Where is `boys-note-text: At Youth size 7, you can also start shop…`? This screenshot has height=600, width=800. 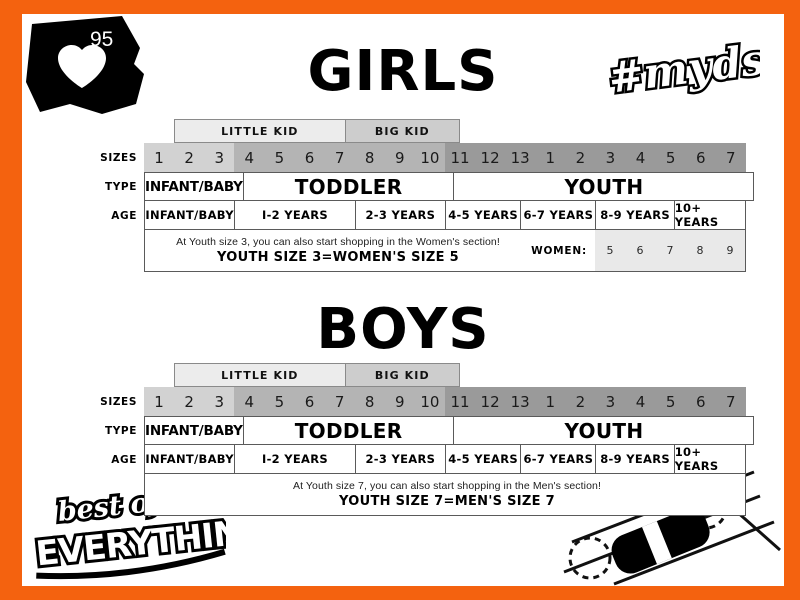 boys-note-text: At Youth size 7, you can also start shop… is located at coordinates (445, 494).